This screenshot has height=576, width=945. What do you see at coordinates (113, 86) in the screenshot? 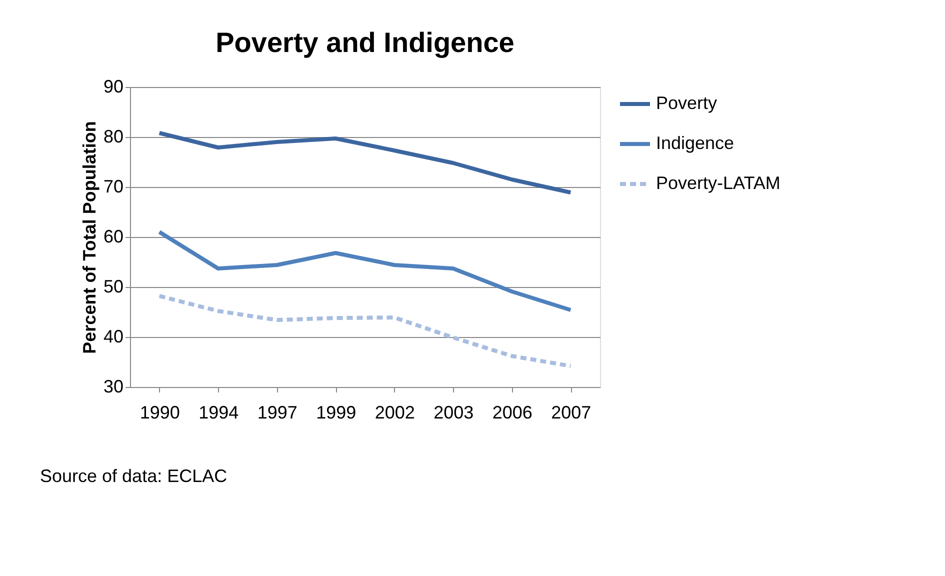
I see `y-tick-label: 90` at bounding box center [113, 86].